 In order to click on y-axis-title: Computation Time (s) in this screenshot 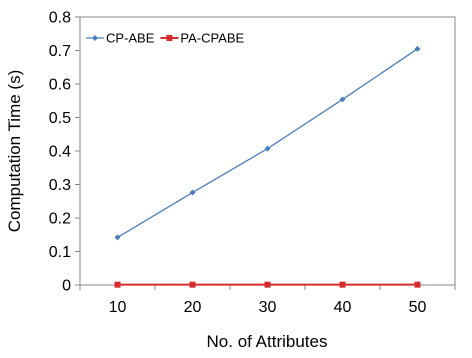, I will do `click(14, 151)`.